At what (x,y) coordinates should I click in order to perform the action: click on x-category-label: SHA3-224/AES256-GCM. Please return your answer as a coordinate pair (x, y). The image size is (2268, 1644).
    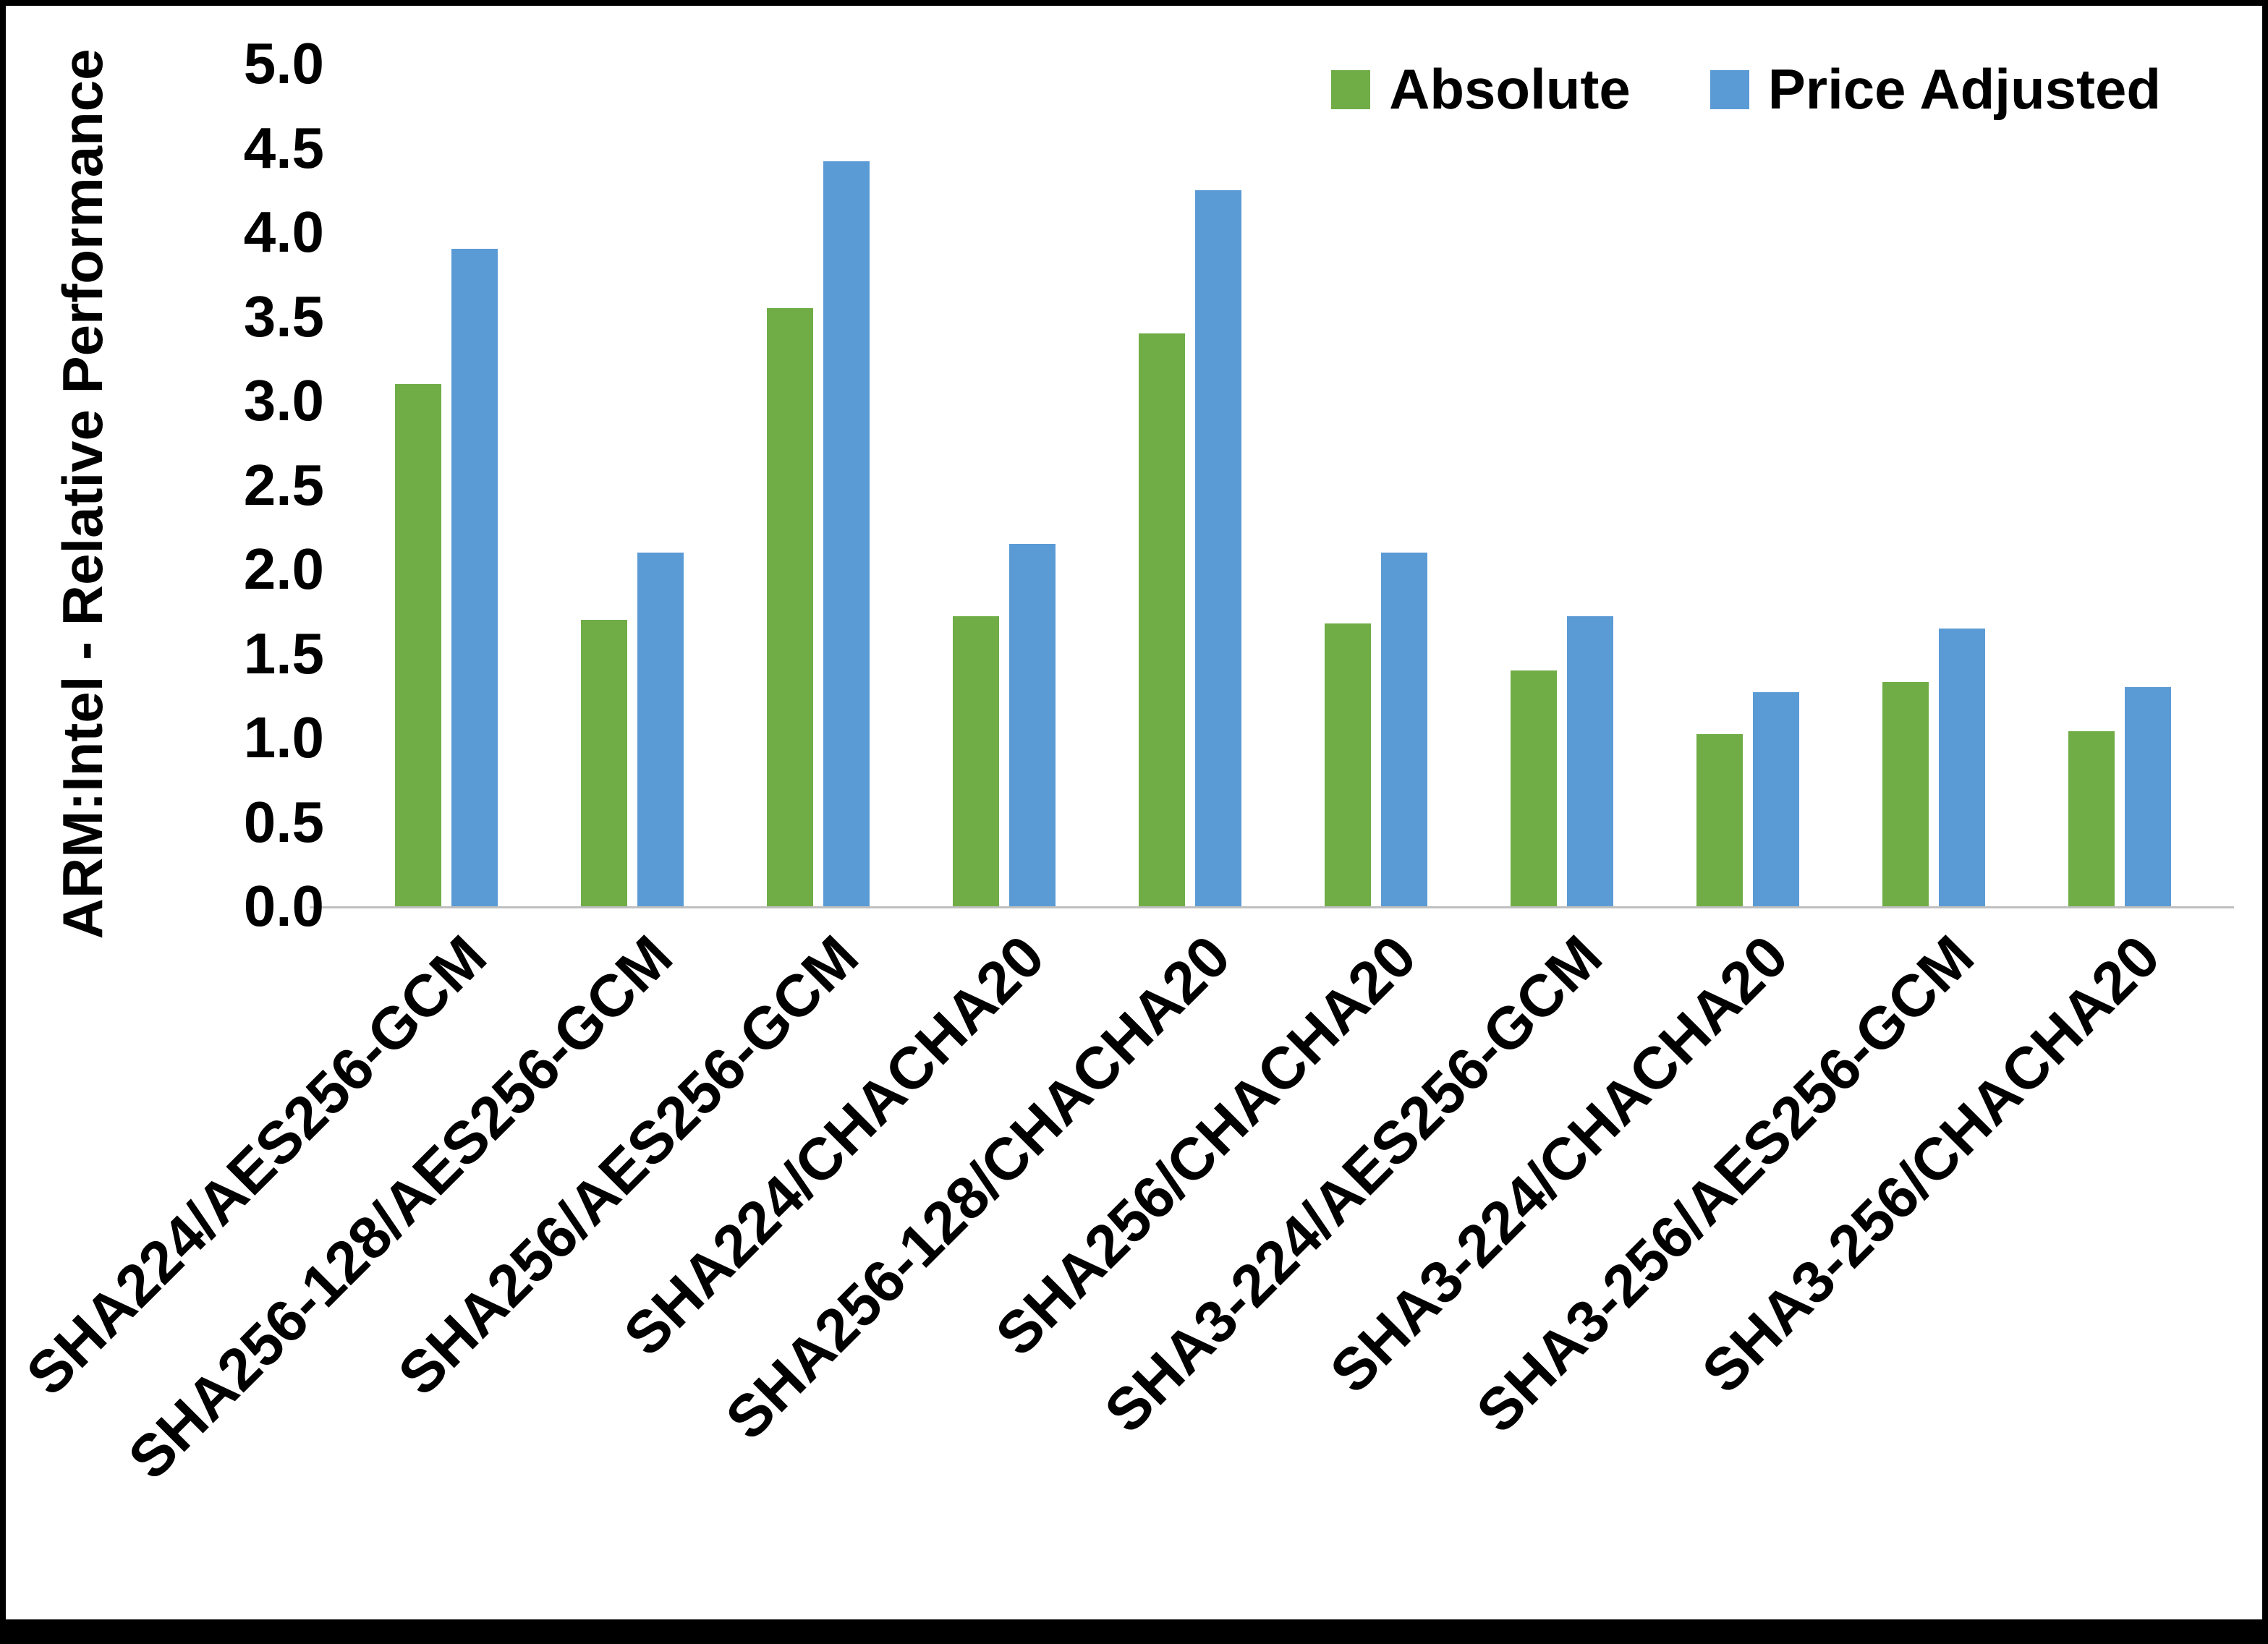
    Looking at the image, I should click on (1353, 1184).